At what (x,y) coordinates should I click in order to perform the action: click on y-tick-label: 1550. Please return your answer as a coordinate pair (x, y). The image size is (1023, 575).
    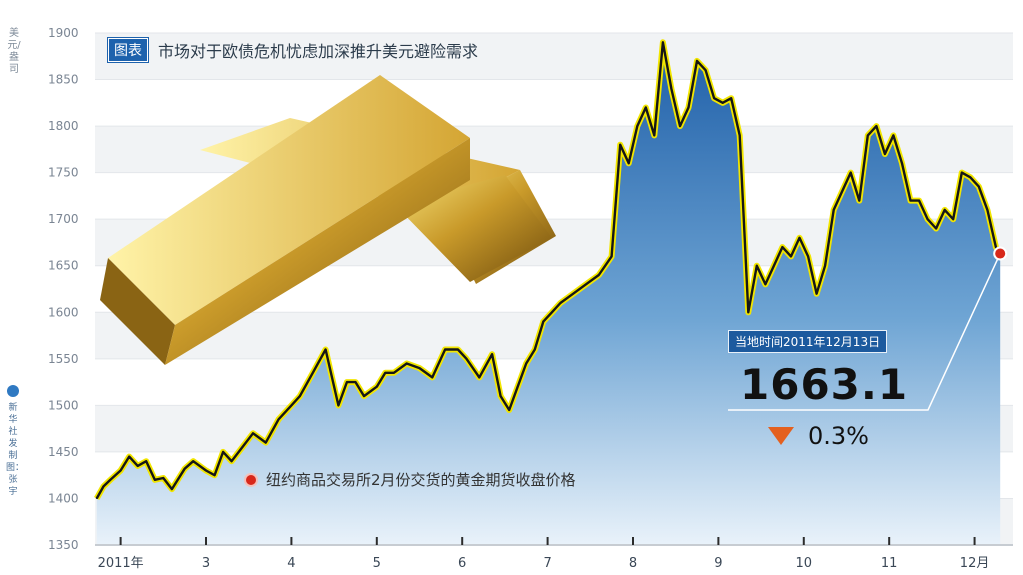
    Looking at the image, I should click on (63, 359).